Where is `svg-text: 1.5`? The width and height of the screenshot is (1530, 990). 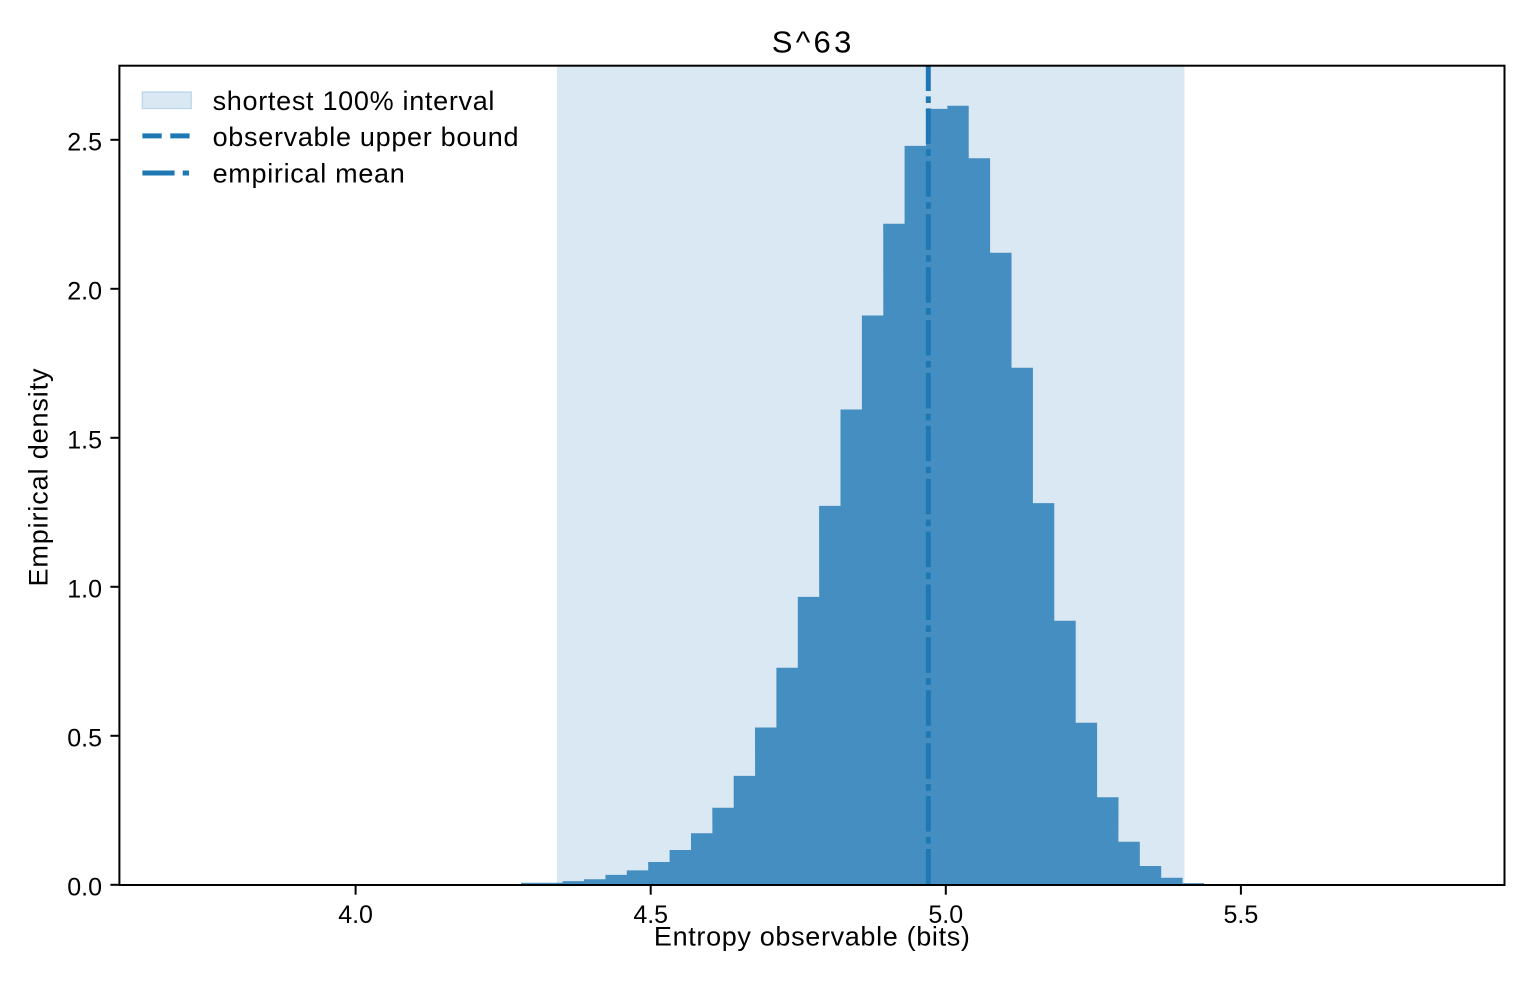
svg-text: 1.5 is located at coordinates (84, 441).